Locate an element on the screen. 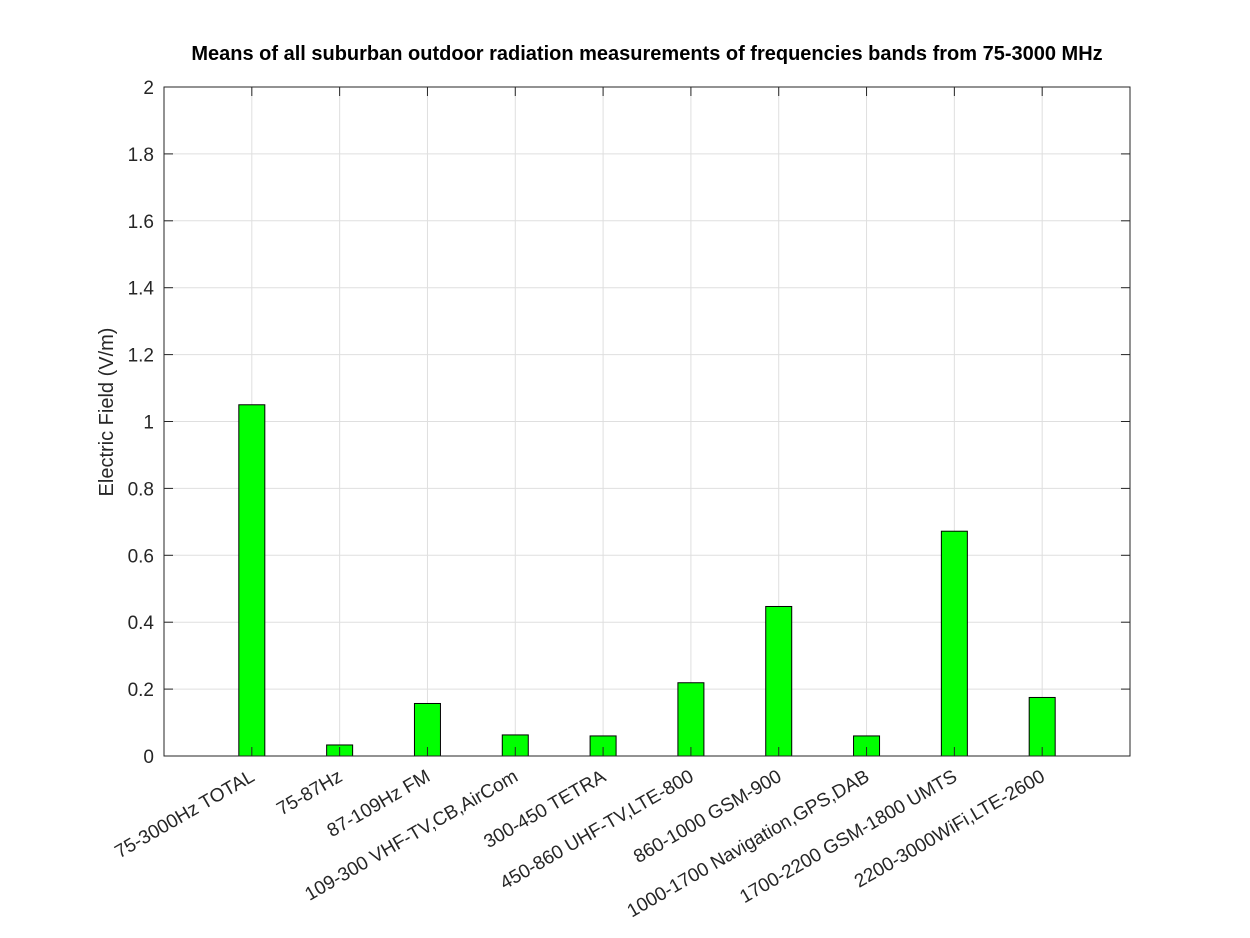 The image size is (1250, 938). x-tick-label: 75-3000Hz TOTAL is located at coordinates (185, 814).